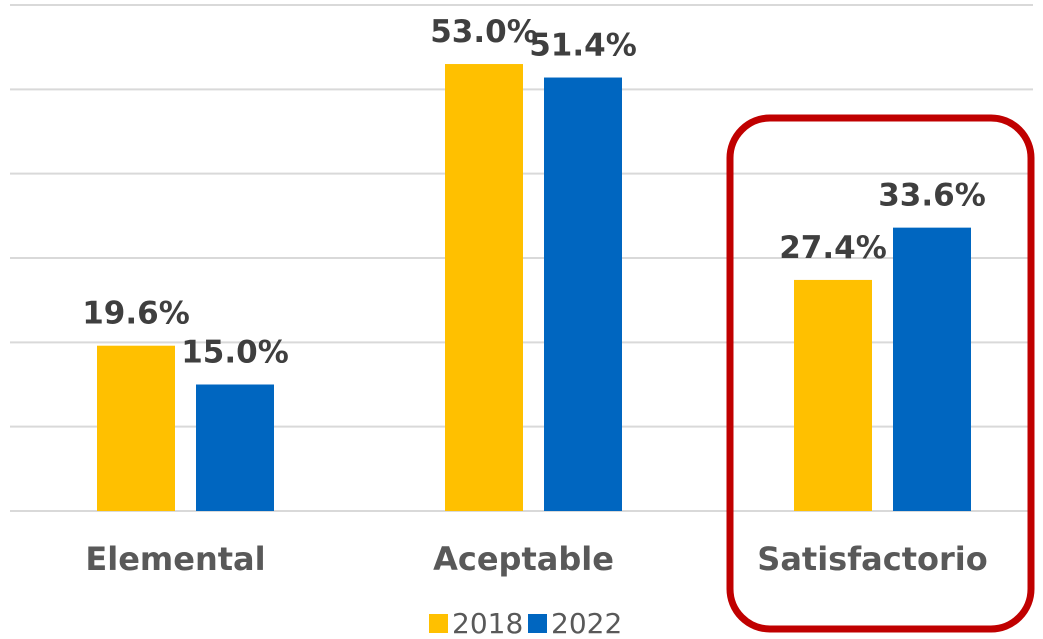 Image resolution: width=1043 pixels, height=639 pixels. Describe the element at coordinates (525, 623) in the screenshot. I see `legend: 2018 2022` at that location.